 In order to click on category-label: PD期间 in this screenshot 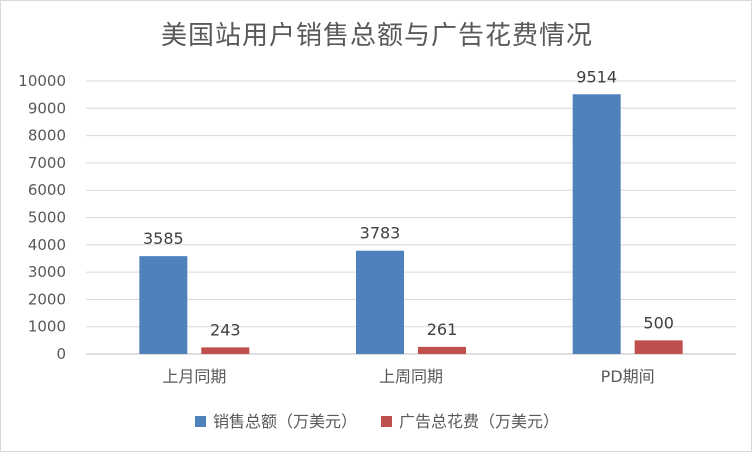, I will do `click(628, 376)`.